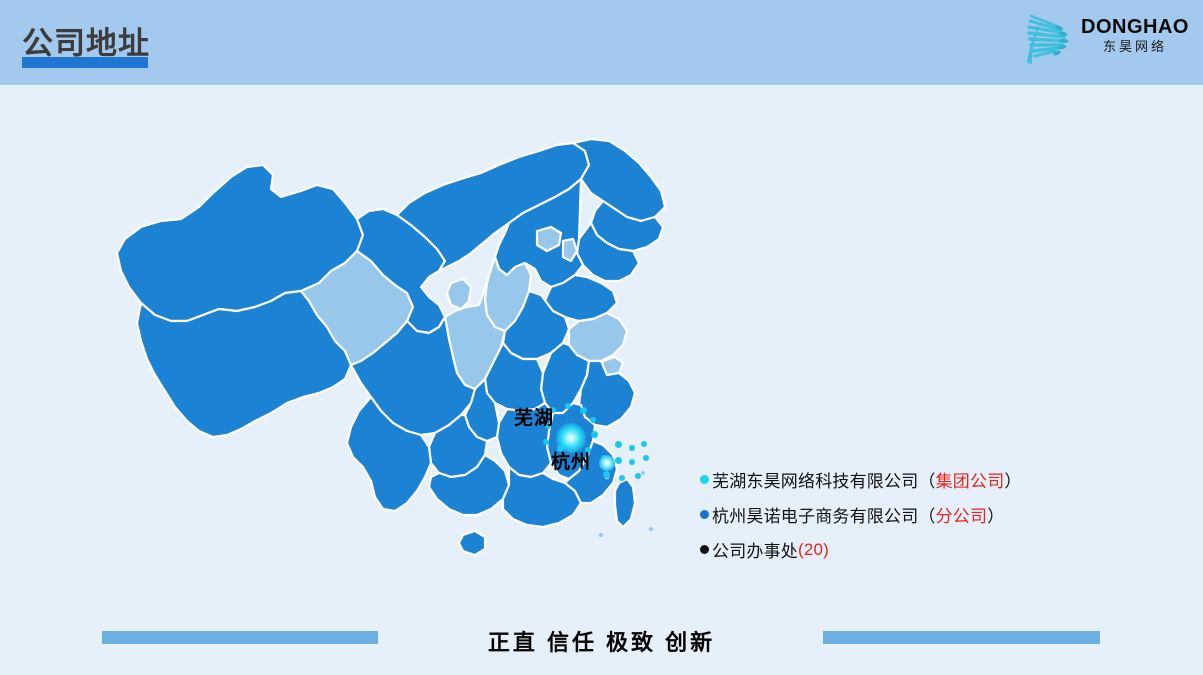 The width and height of the screenshot is (1203, 675). I want to click on province-tibet, so click(244, 364).